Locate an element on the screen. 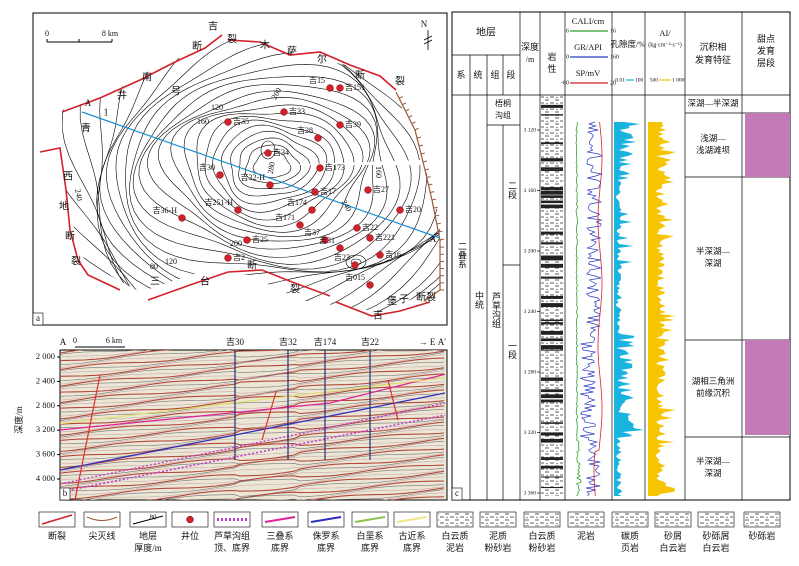 The height and width of the screenshot is (566, 799). well-label: 吉39 is located at coordinates (353, 124).